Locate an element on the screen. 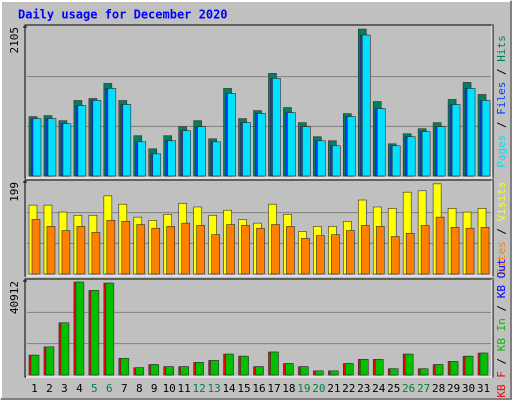 The width and height of the screenshot is (512, 400). legend-entry: Files is located at coordinates (501, 98).